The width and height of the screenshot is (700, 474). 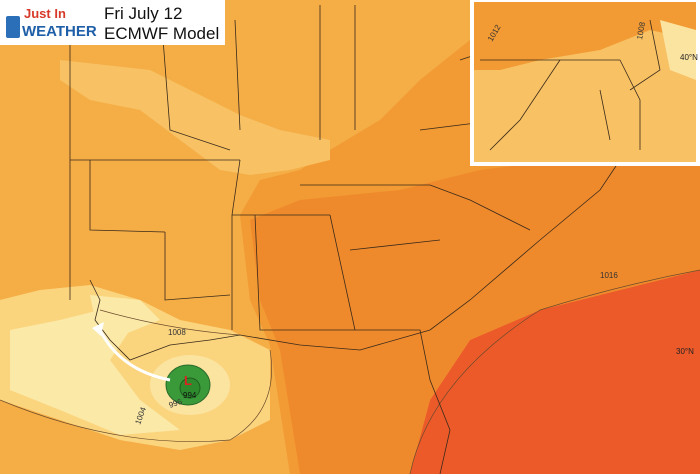 I want to click on track-arrow, so click(x=134, y=355).